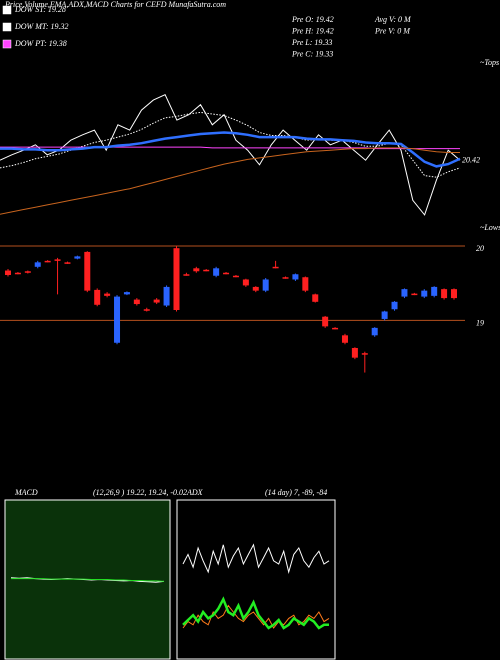 This screenshot has height=660, width=500. I want to click on y-tick-label: 20, so click(480, 248).